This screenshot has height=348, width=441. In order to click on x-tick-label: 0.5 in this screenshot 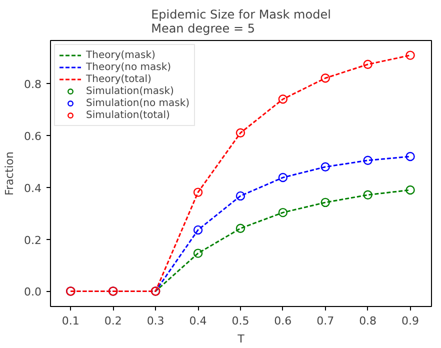, I will do `click(241, 321)`.